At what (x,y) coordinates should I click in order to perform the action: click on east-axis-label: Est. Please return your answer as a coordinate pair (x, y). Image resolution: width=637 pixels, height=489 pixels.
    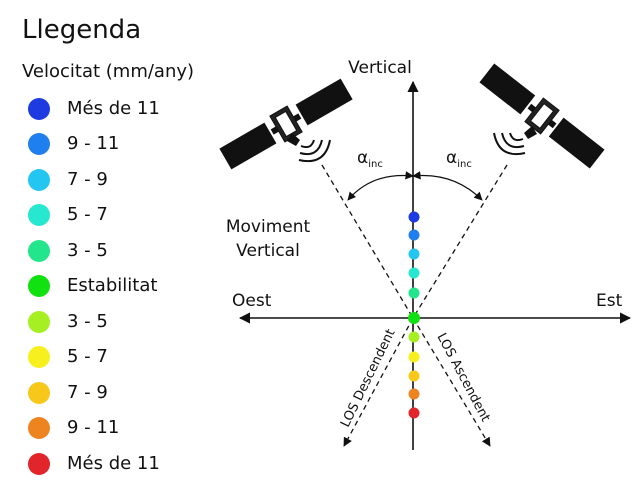
    Looking at the image, I should click on (609, 301).